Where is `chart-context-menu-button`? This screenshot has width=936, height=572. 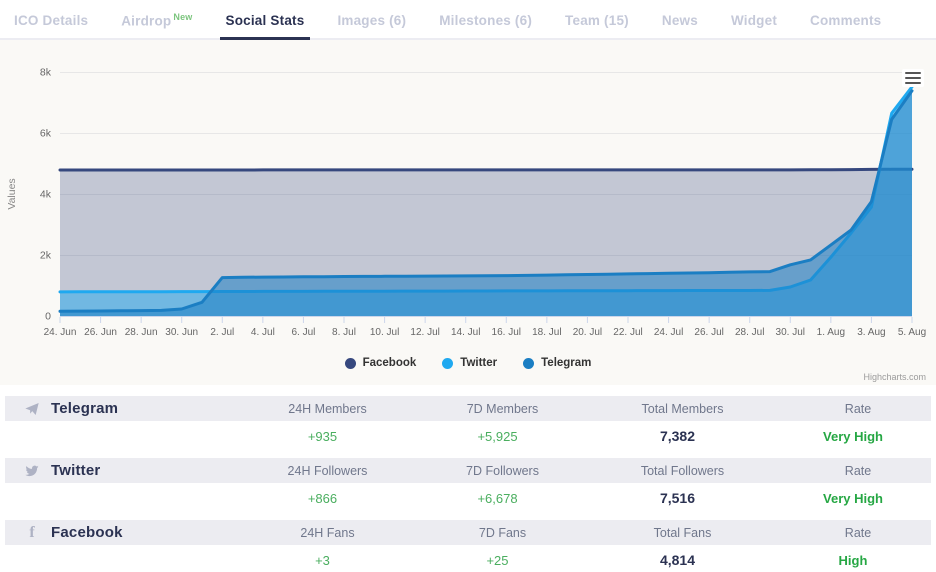
chart-context-menu-button is located at coordinates (913, 78).